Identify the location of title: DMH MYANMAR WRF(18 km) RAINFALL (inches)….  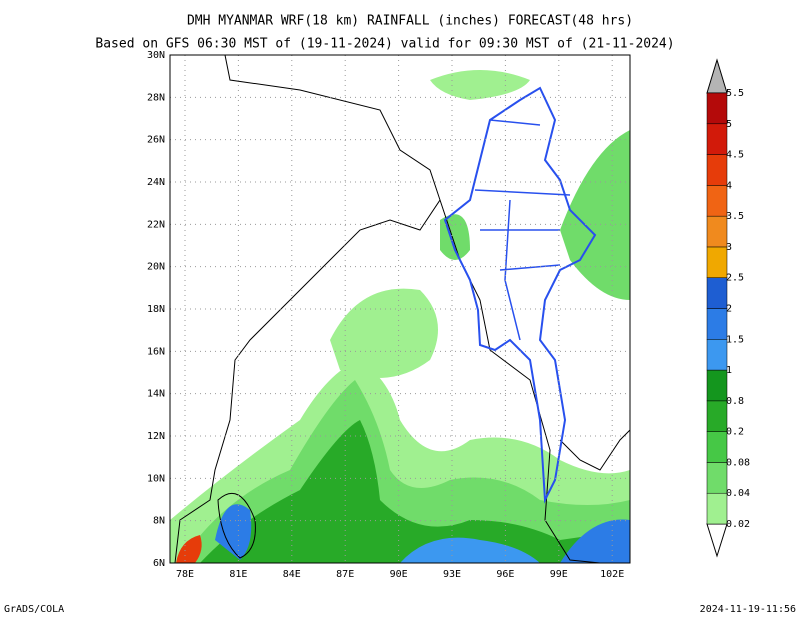
(410, 21).